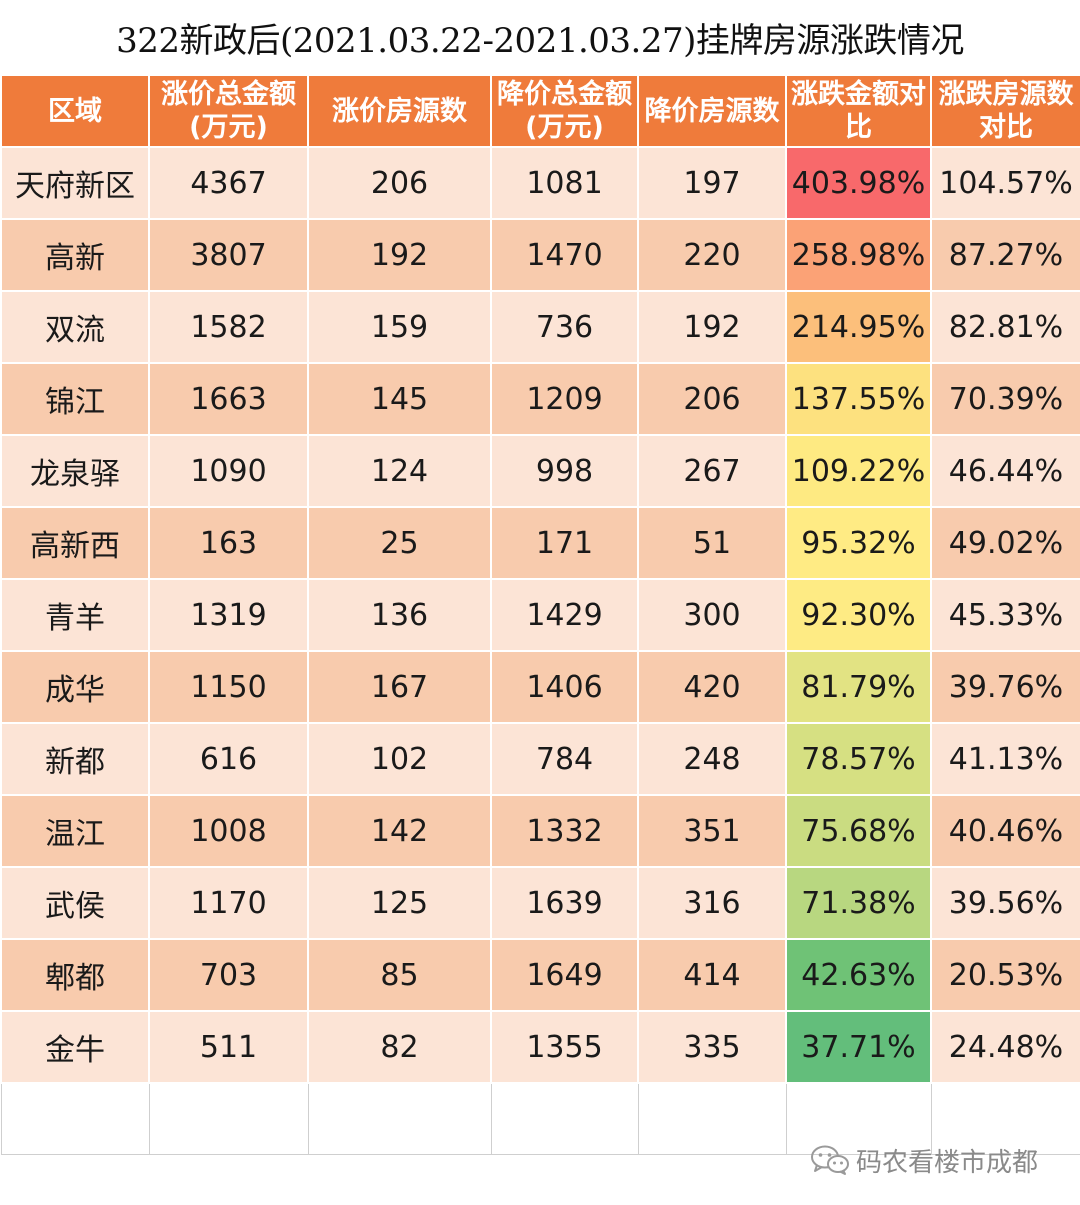 The height and width of the screenshot is (1205, 1080). I want to click on cell-region: 锦江, so click(75, 399).